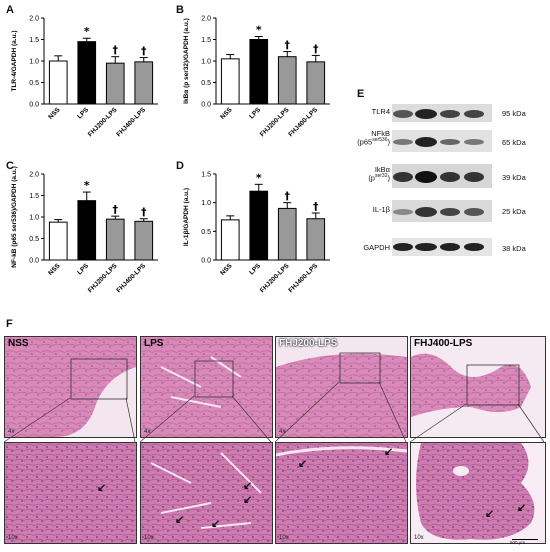  What do you see at coordinates (514, 211) in the screenshot?
I see `blot-kda-il1b: 25 kDa` at bounding box center [514, 211].